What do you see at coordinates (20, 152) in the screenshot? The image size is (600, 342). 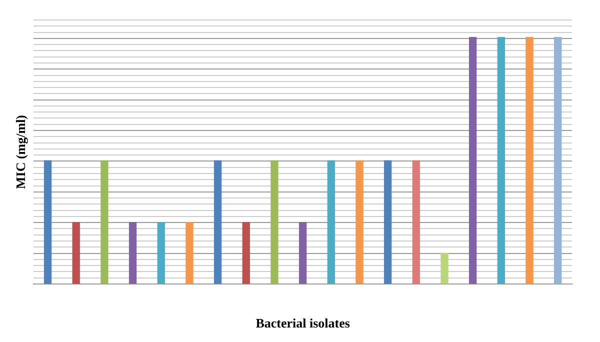 I see `y-axis-title: MIC (mg/ml)` at bounding box center [20, 152].